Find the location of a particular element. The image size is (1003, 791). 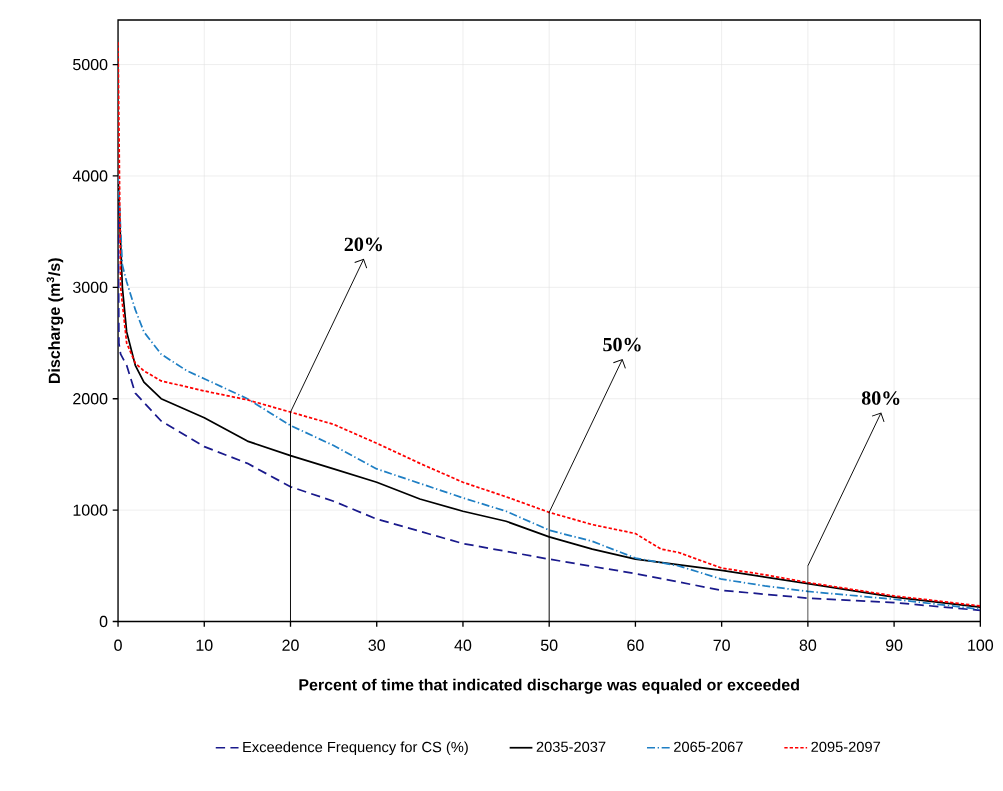

x-tick-label: 50 is located at coordinates (549, 645).